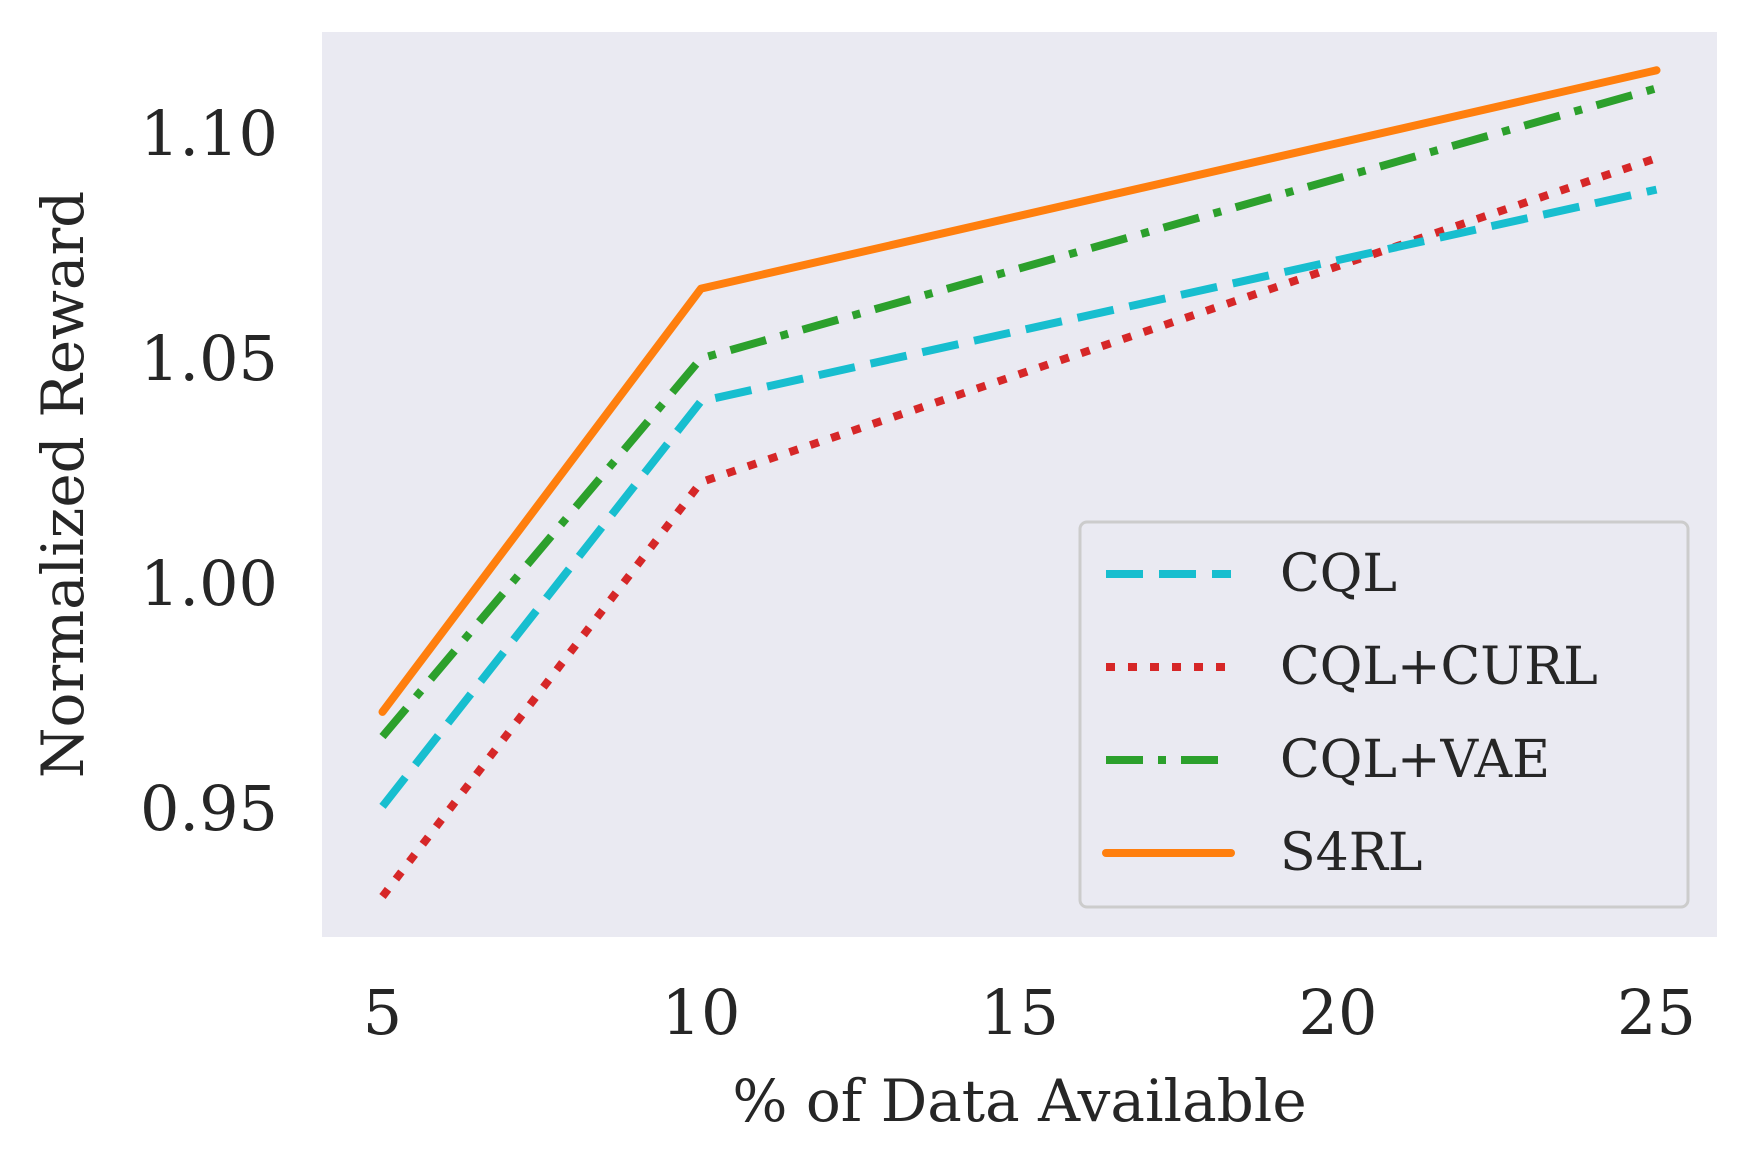 This screenshot has width=1743, height=1160. What do you see at coordinates (1439, 667) in the screenshot?
I see `legend-label-cql-curl: CQL+CURL` at bounding box center [1439, 667].